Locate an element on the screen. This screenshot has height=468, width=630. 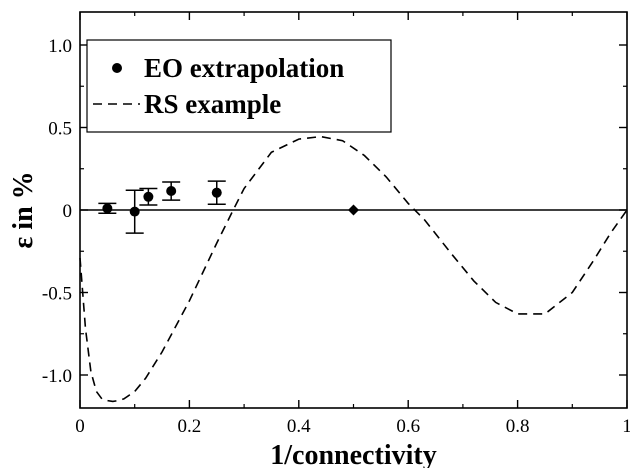
legend: EO extrapolation RS example is located at coordinates (239, 86).